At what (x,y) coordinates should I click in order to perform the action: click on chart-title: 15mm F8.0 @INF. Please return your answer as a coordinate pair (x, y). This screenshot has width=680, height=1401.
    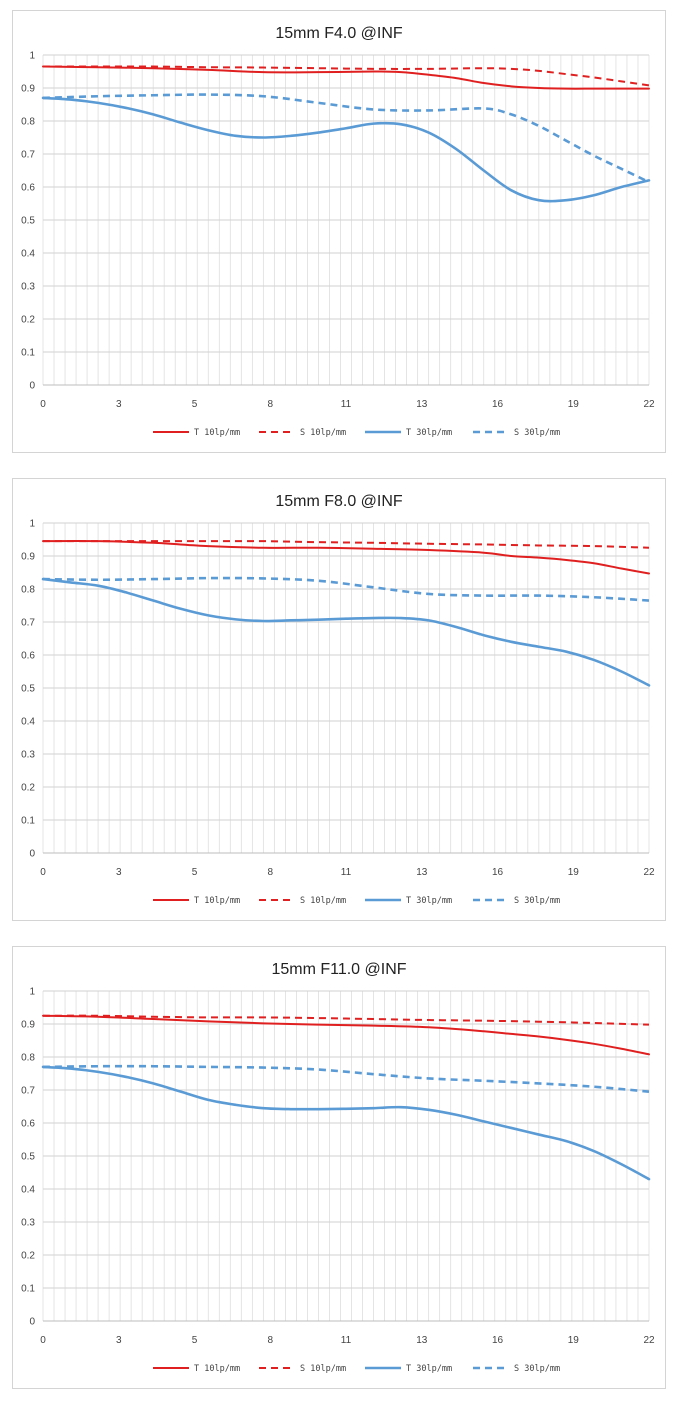
    Looking at the image, I should click on (339, 501).